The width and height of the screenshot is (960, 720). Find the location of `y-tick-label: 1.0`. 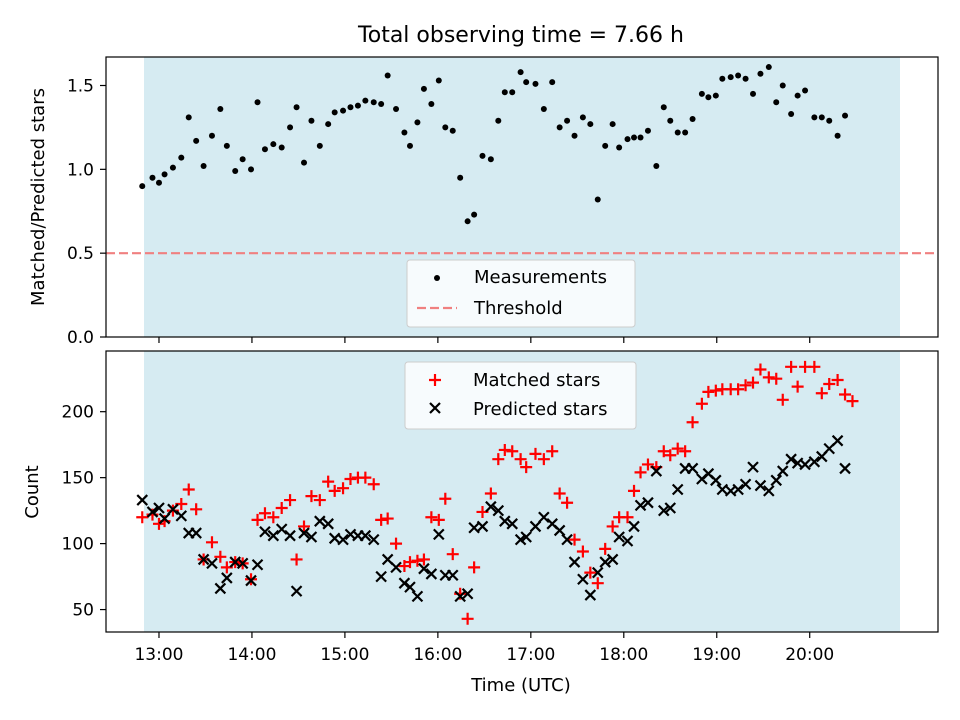

y-tick-label: 1.0 is located at coordinates (80, 170).